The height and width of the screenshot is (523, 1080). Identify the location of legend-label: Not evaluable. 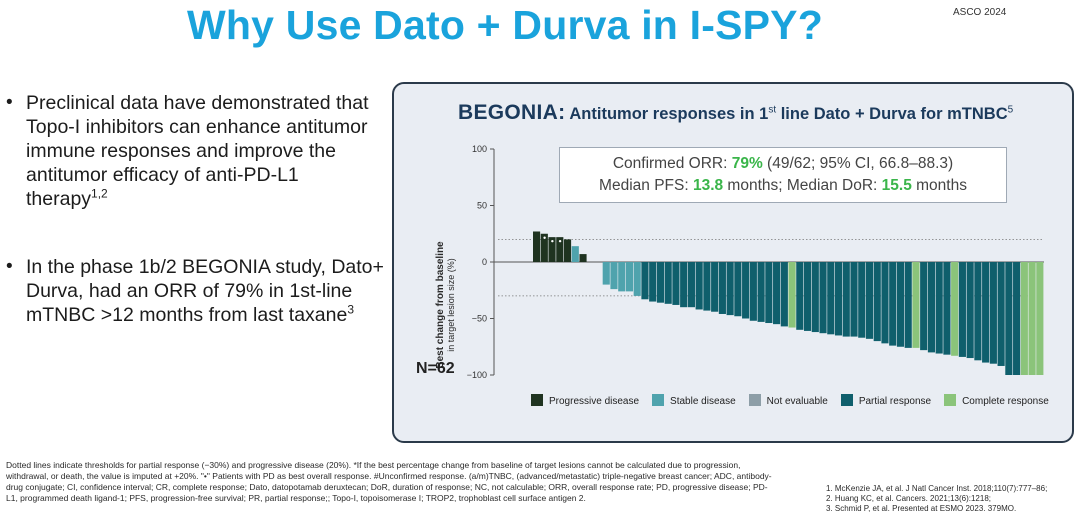
(797, 401).